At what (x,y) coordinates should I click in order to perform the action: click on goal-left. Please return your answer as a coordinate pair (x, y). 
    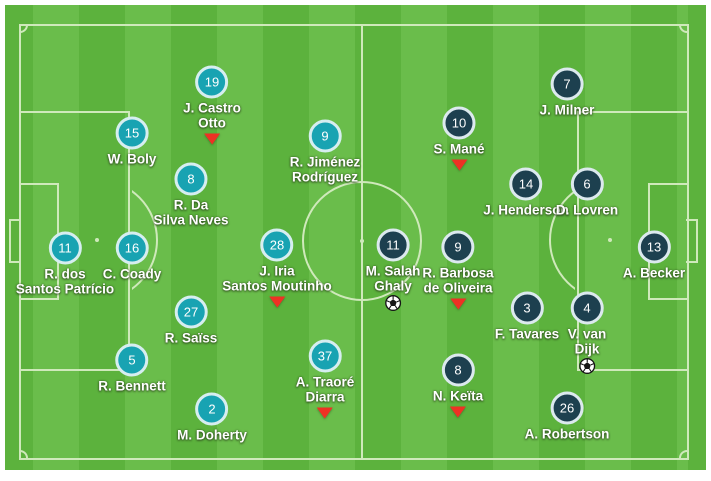
    Looking at the image, I should click on (15, 241).